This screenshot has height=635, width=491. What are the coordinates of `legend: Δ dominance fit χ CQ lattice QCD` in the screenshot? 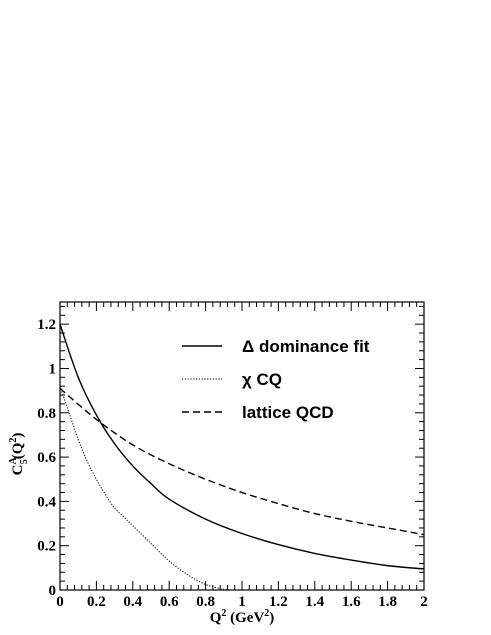 It's located at (276, 379).